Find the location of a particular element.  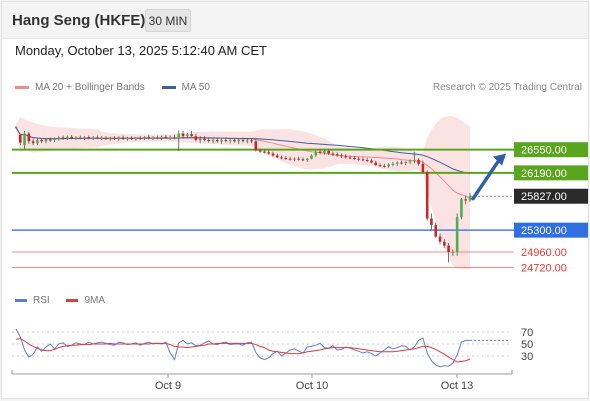

timeframe-selector: 30 MIN is located at coordinates (168, 20).